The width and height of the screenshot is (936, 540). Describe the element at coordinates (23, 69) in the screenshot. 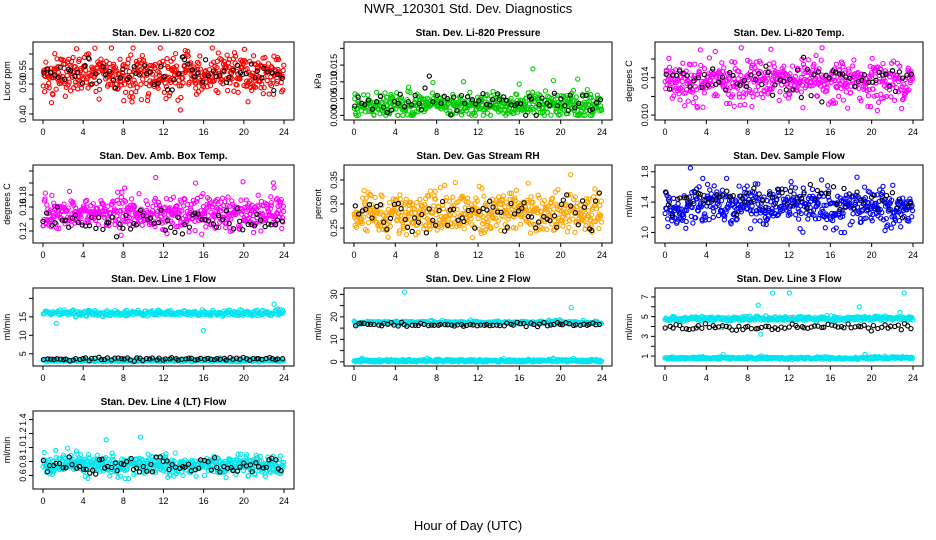

I see `y-tick-label: 0.55` at that location.